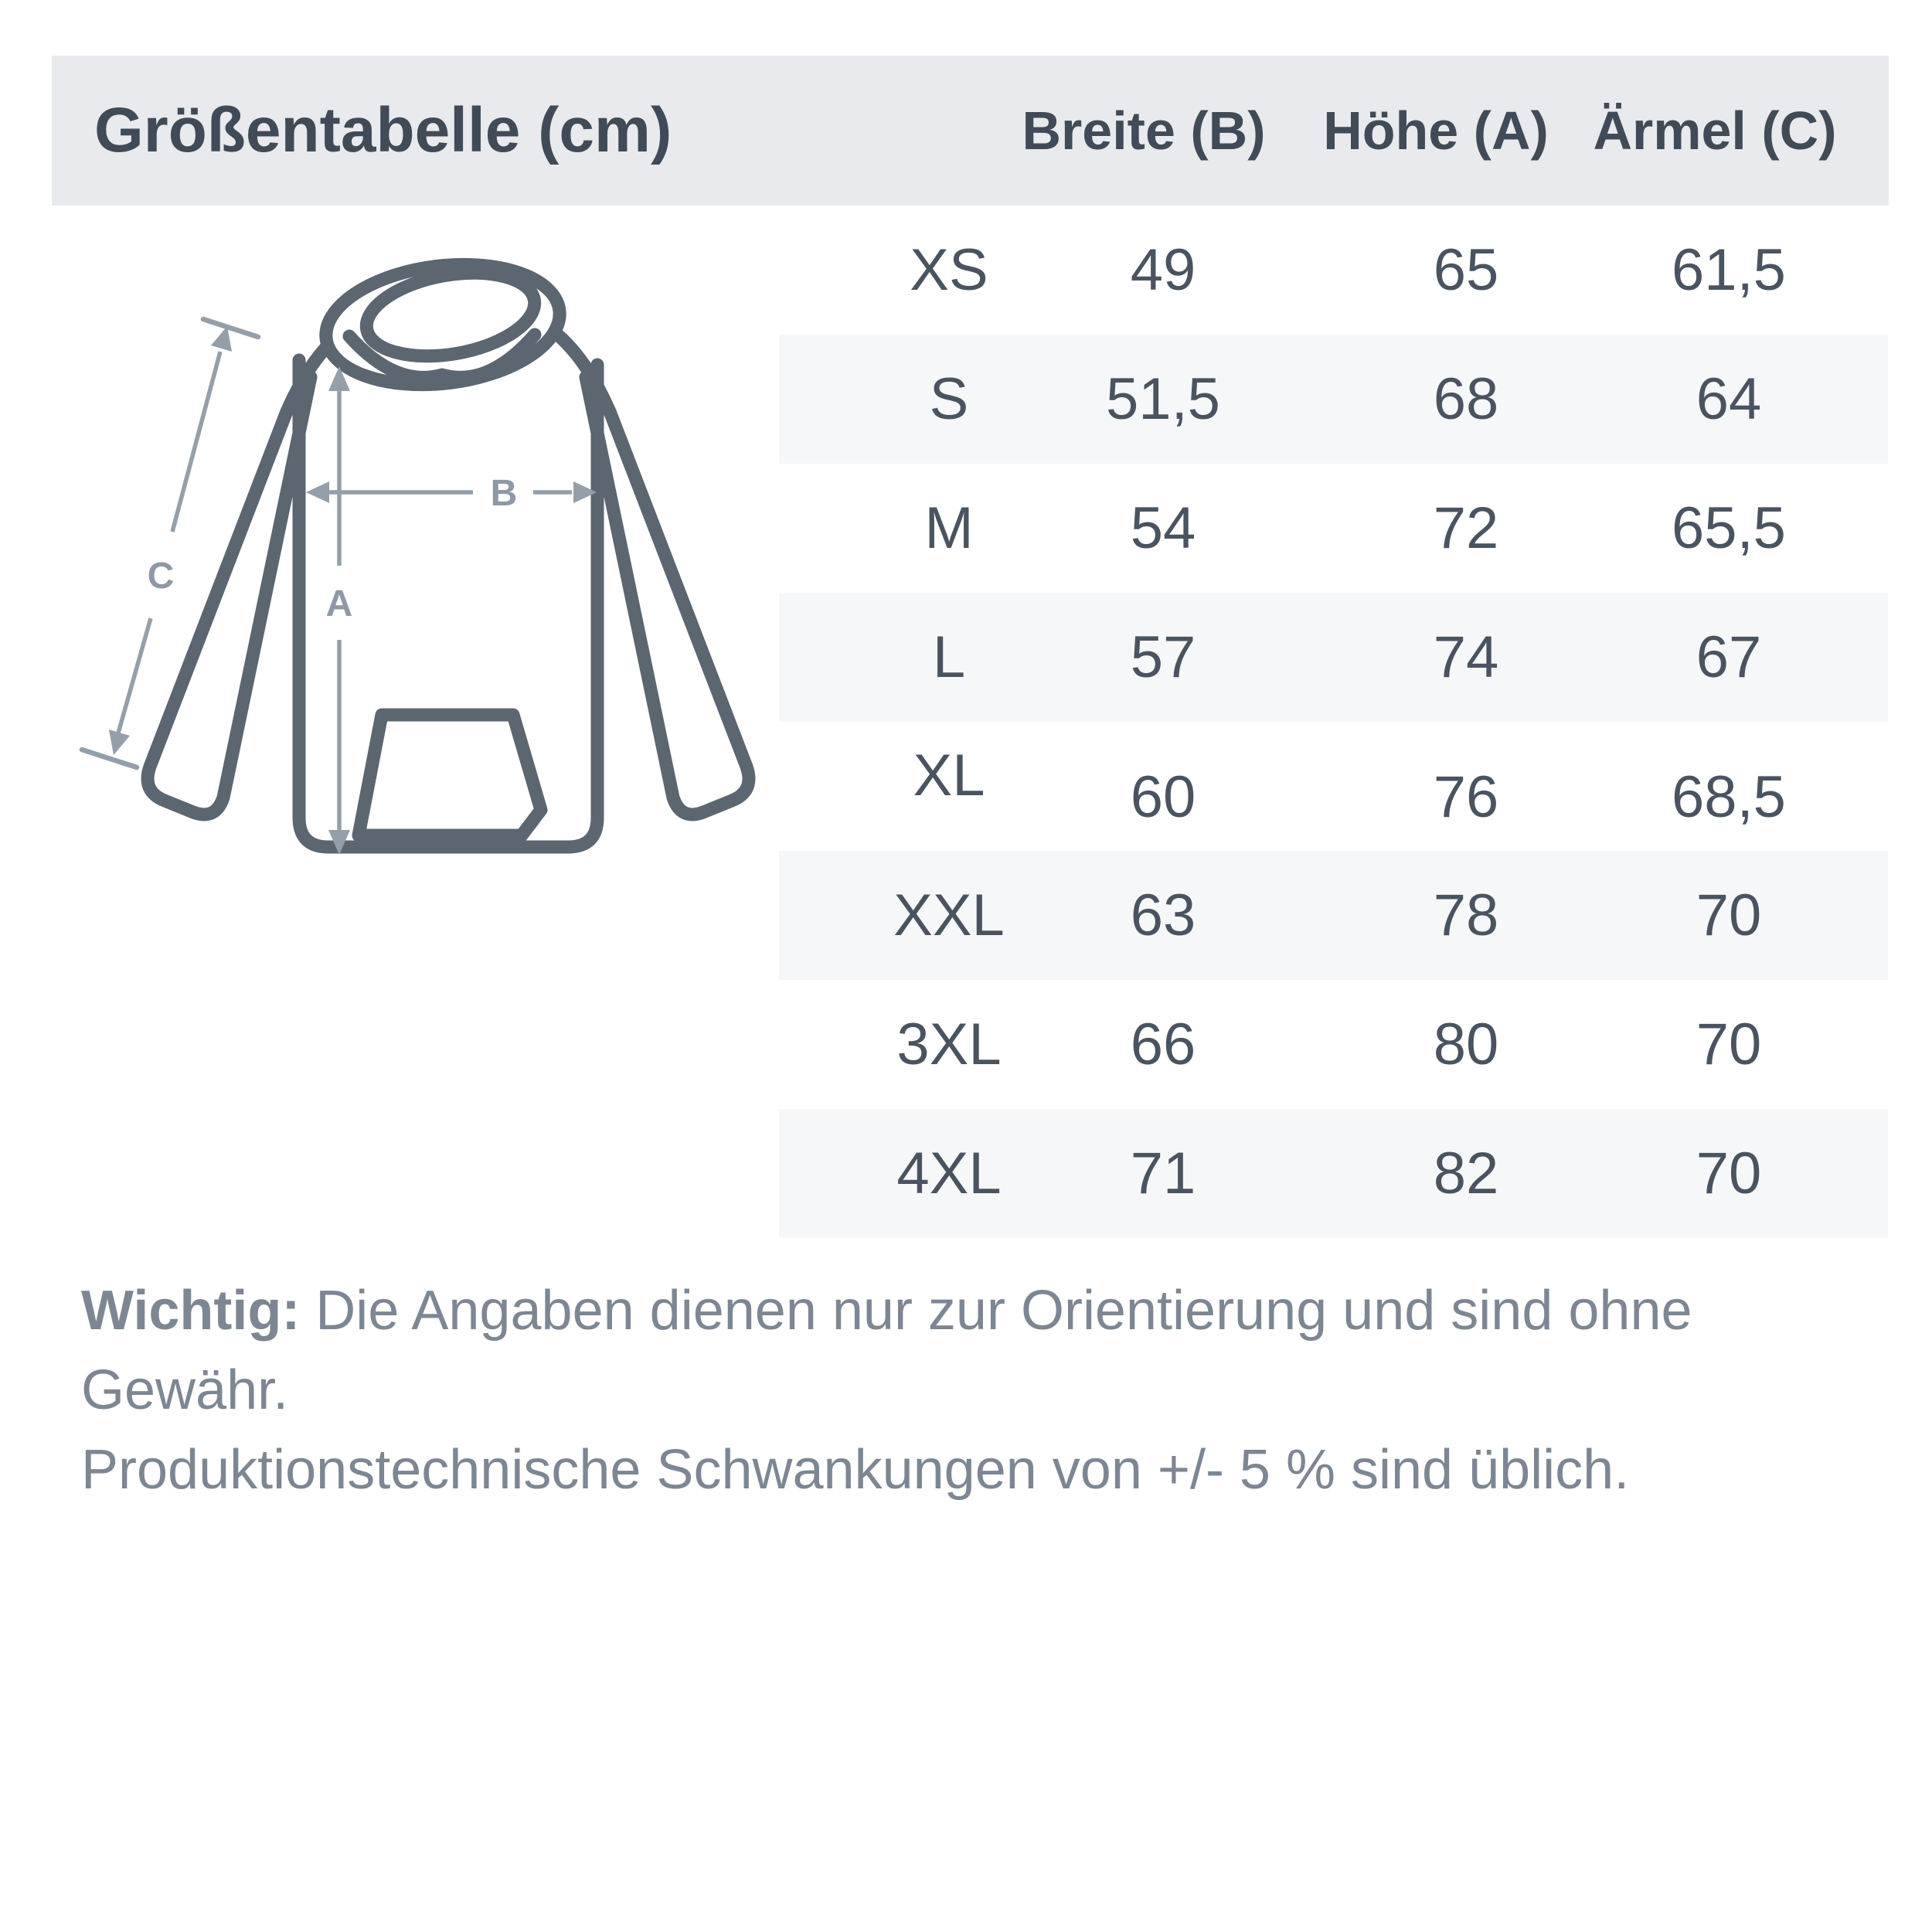  What do you see at coordinates (949, 915) in the screenshot?
I see `size-label: XXL` at bounding box center [949, 915].